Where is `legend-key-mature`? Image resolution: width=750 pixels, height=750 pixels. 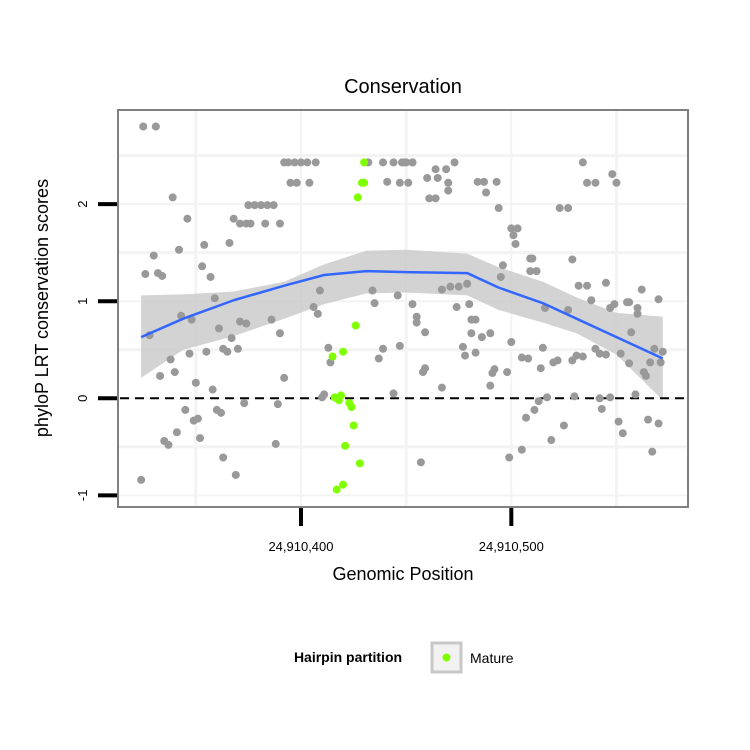 legend-key-mature is located at coordinates (446, 657).